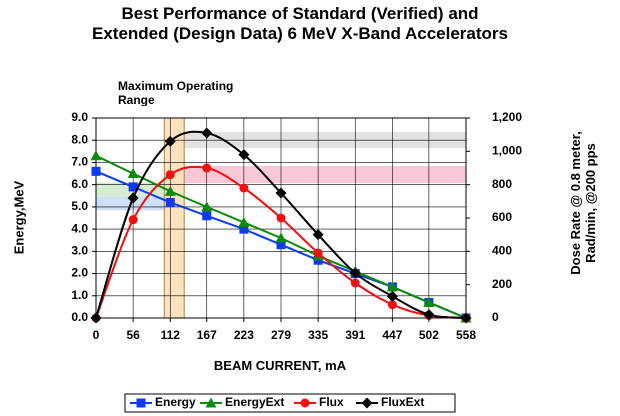 The width and height of the screenshot is (620, 416). I want to click on y-tick-label: 9.0, so click(79, 117).